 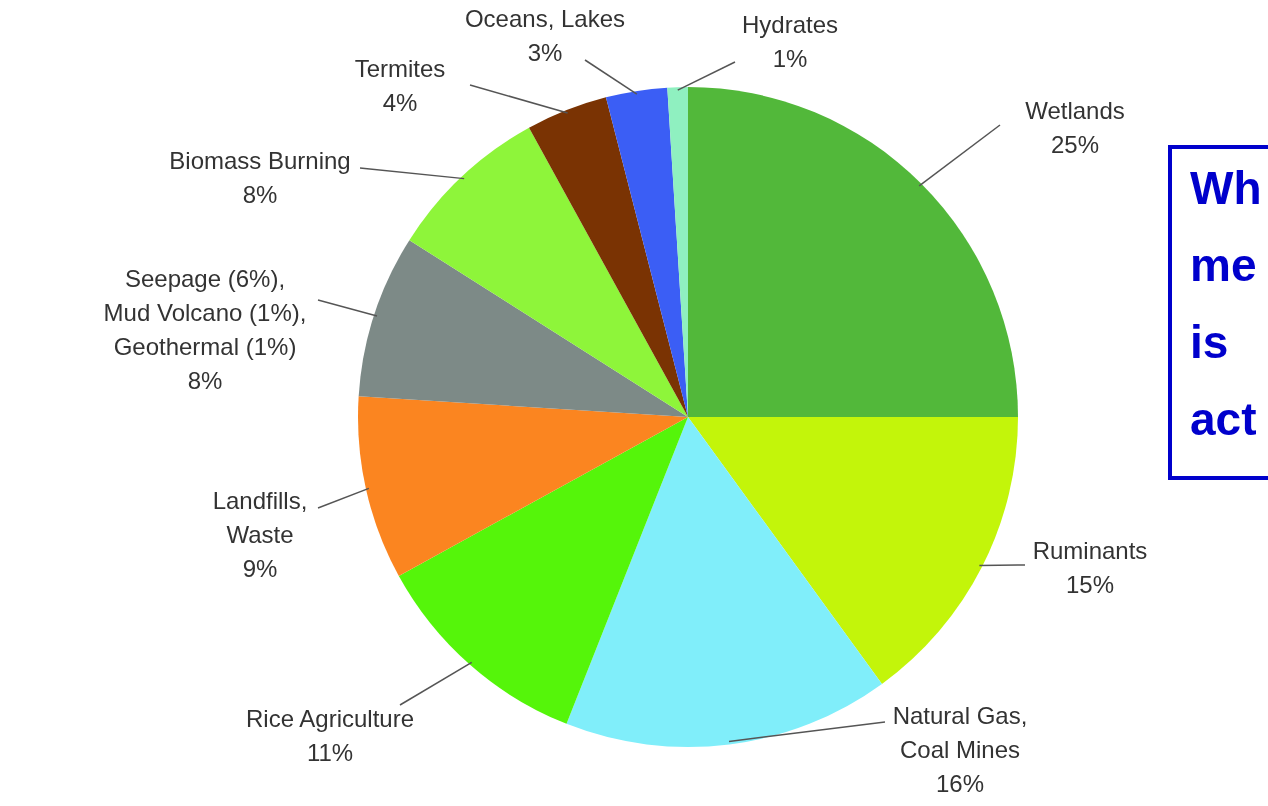 What do you see at coordinates (205, 312) in the screenshot?
I see `slice-label: Seepage (6%), Mud Volcano (1%), Geothermal (1%)` at bounding box center [205, 312].